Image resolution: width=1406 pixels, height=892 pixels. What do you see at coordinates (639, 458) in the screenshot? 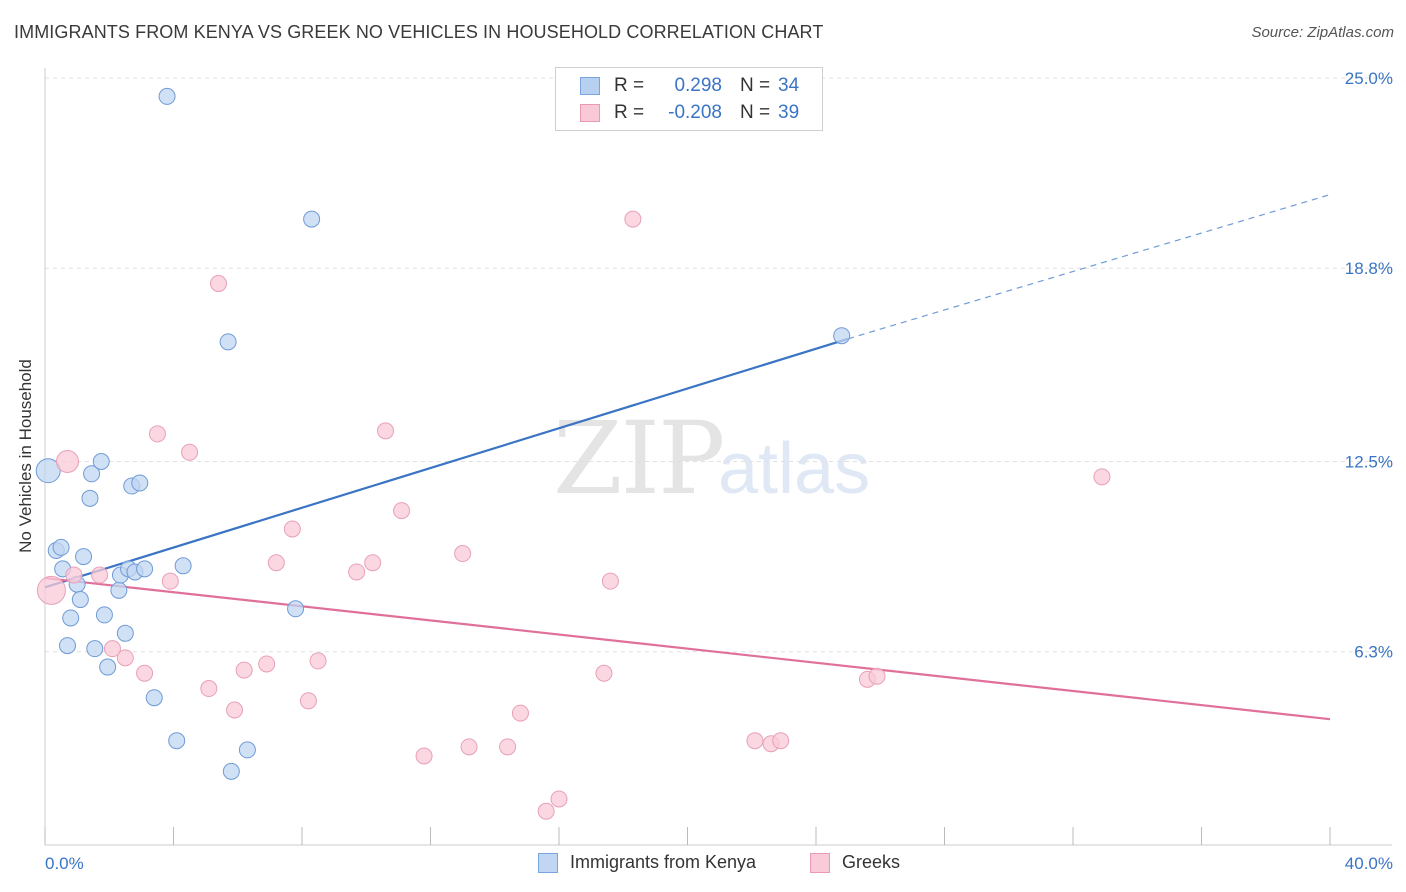
I see `watermark-zip: ZIP` at bounding box center [639, 458].